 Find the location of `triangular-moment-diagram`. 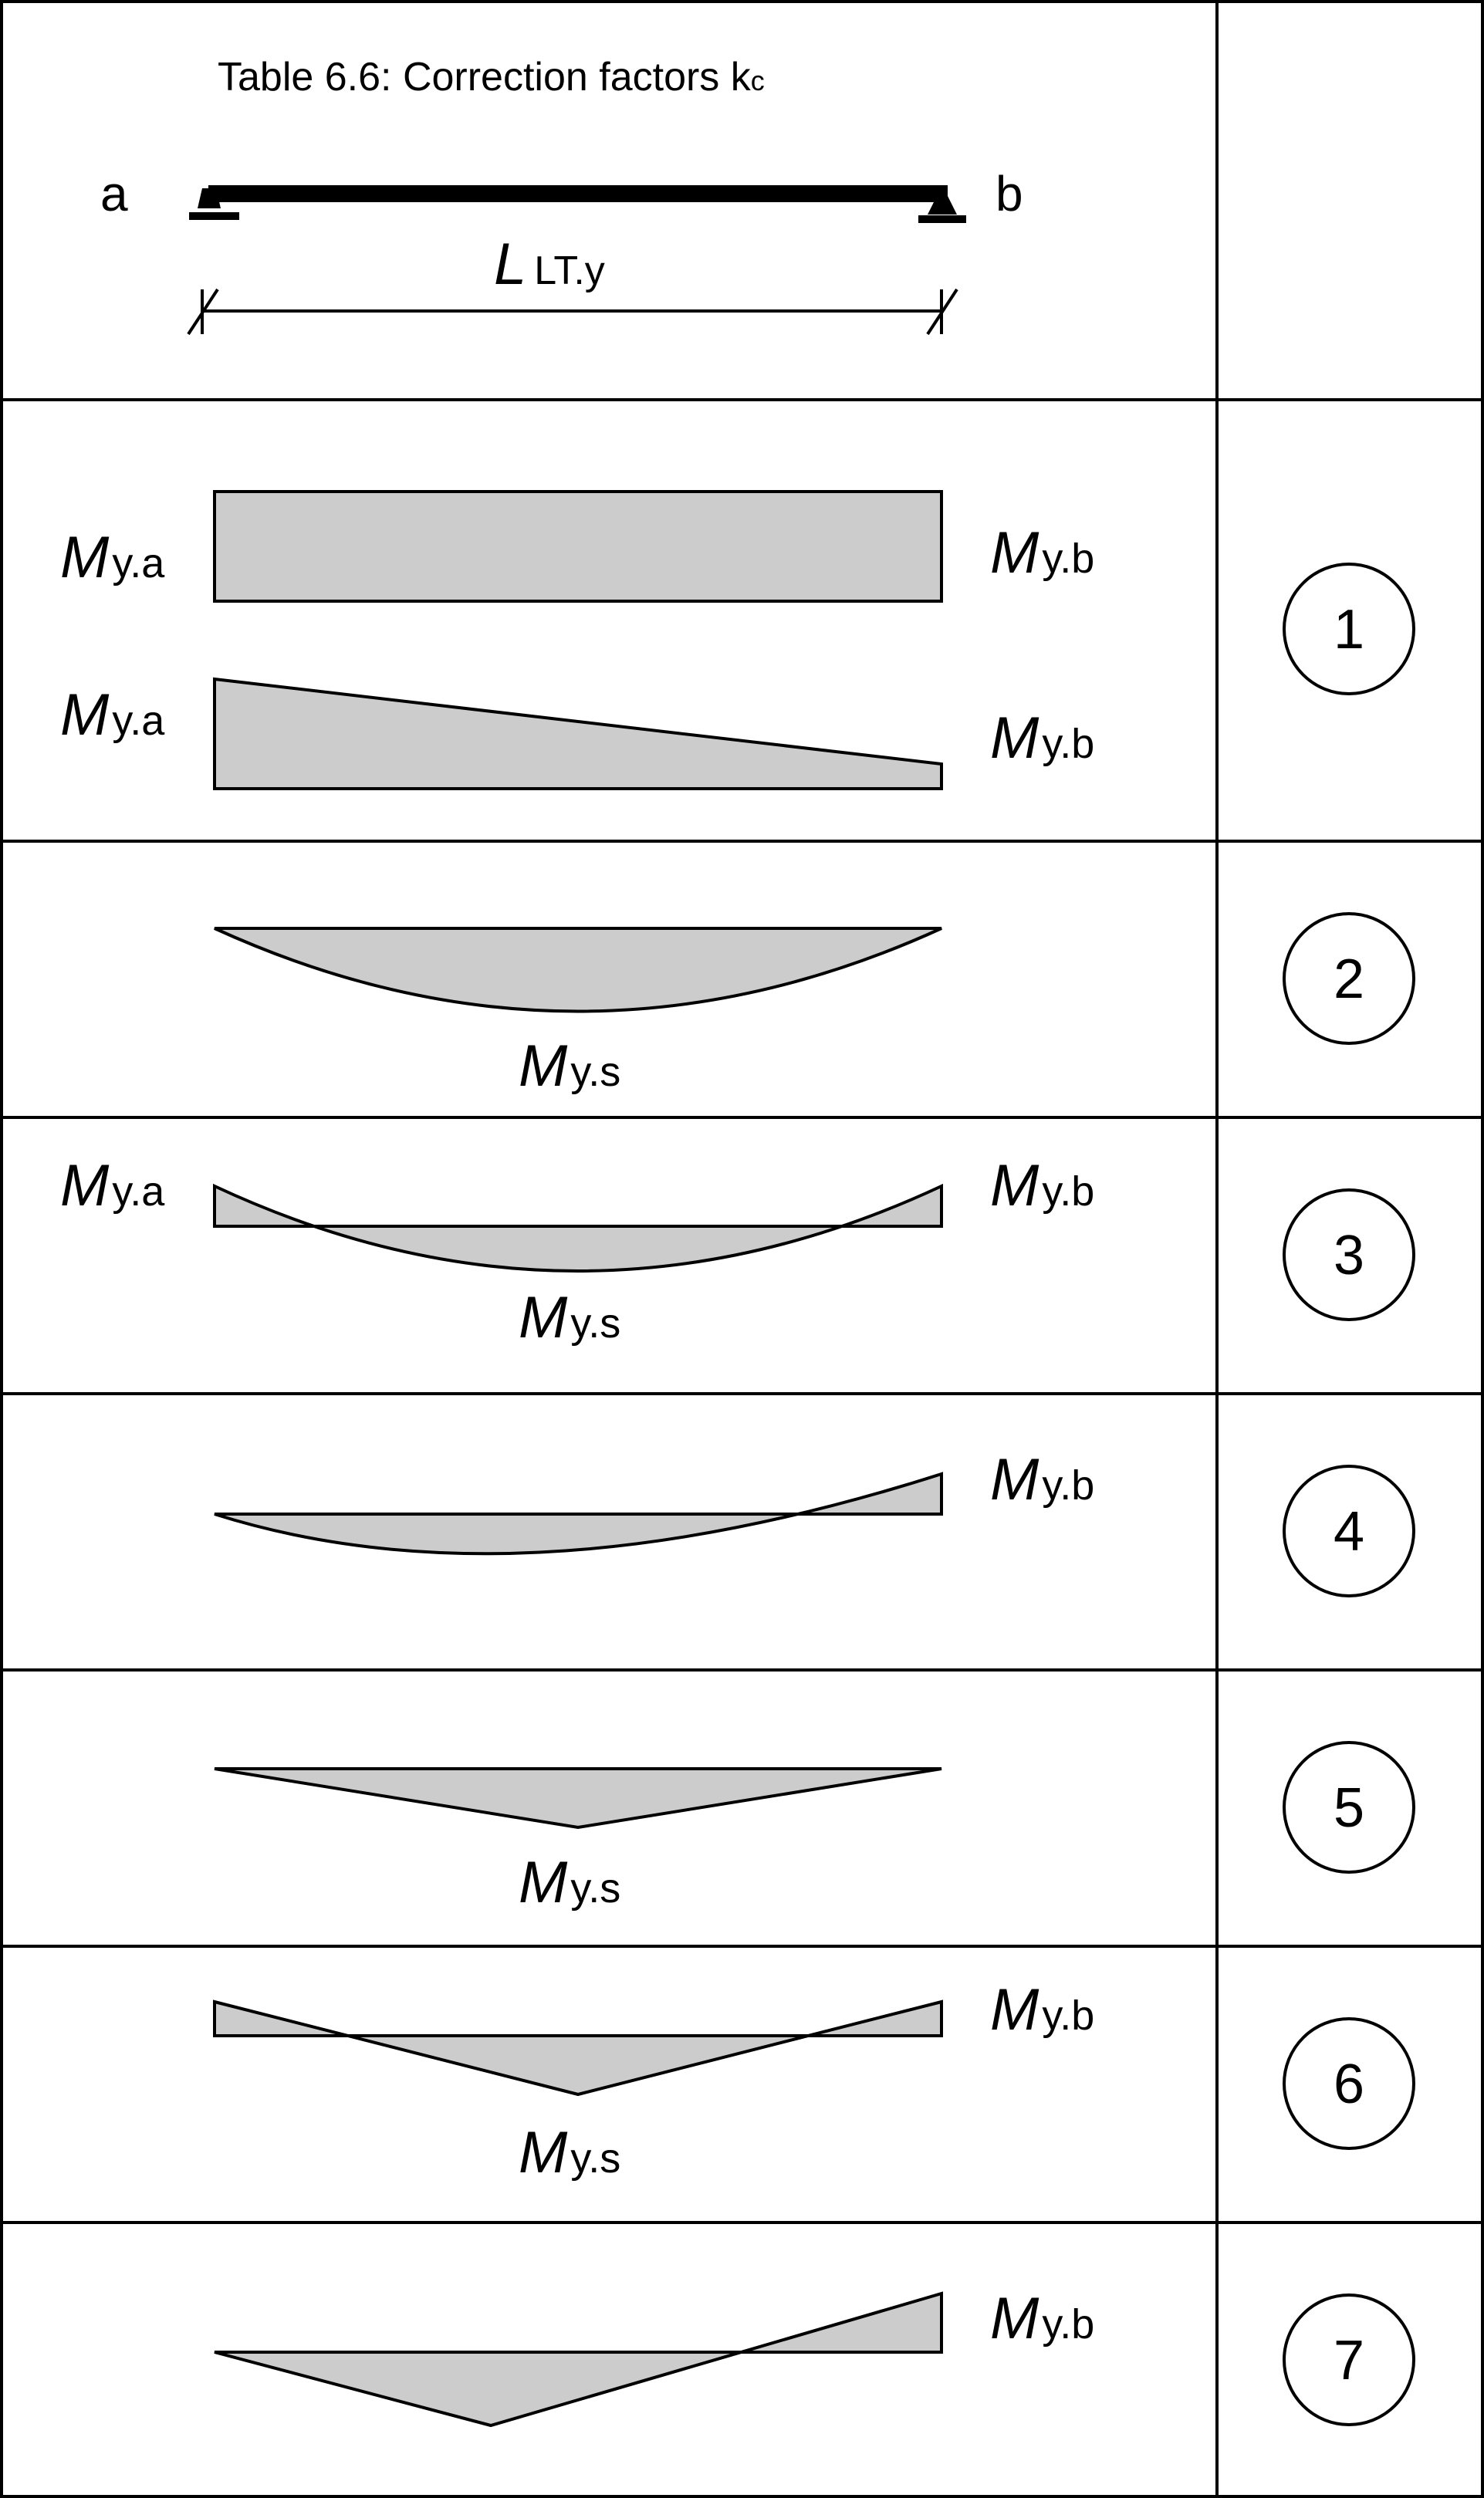

triangular-moment-diagram is located at coordinates (578, 1798).